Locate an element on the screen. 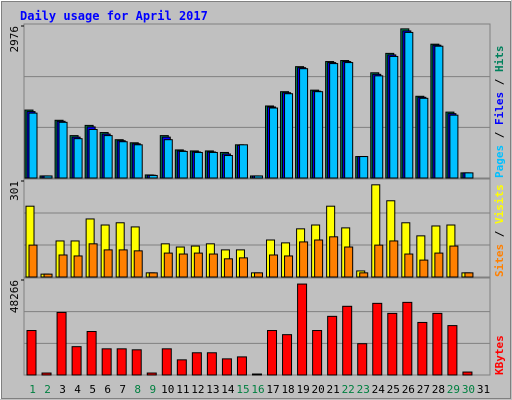 The image size is (512, 400). x-tick-label: 4 is located at coordinates (77, 389).